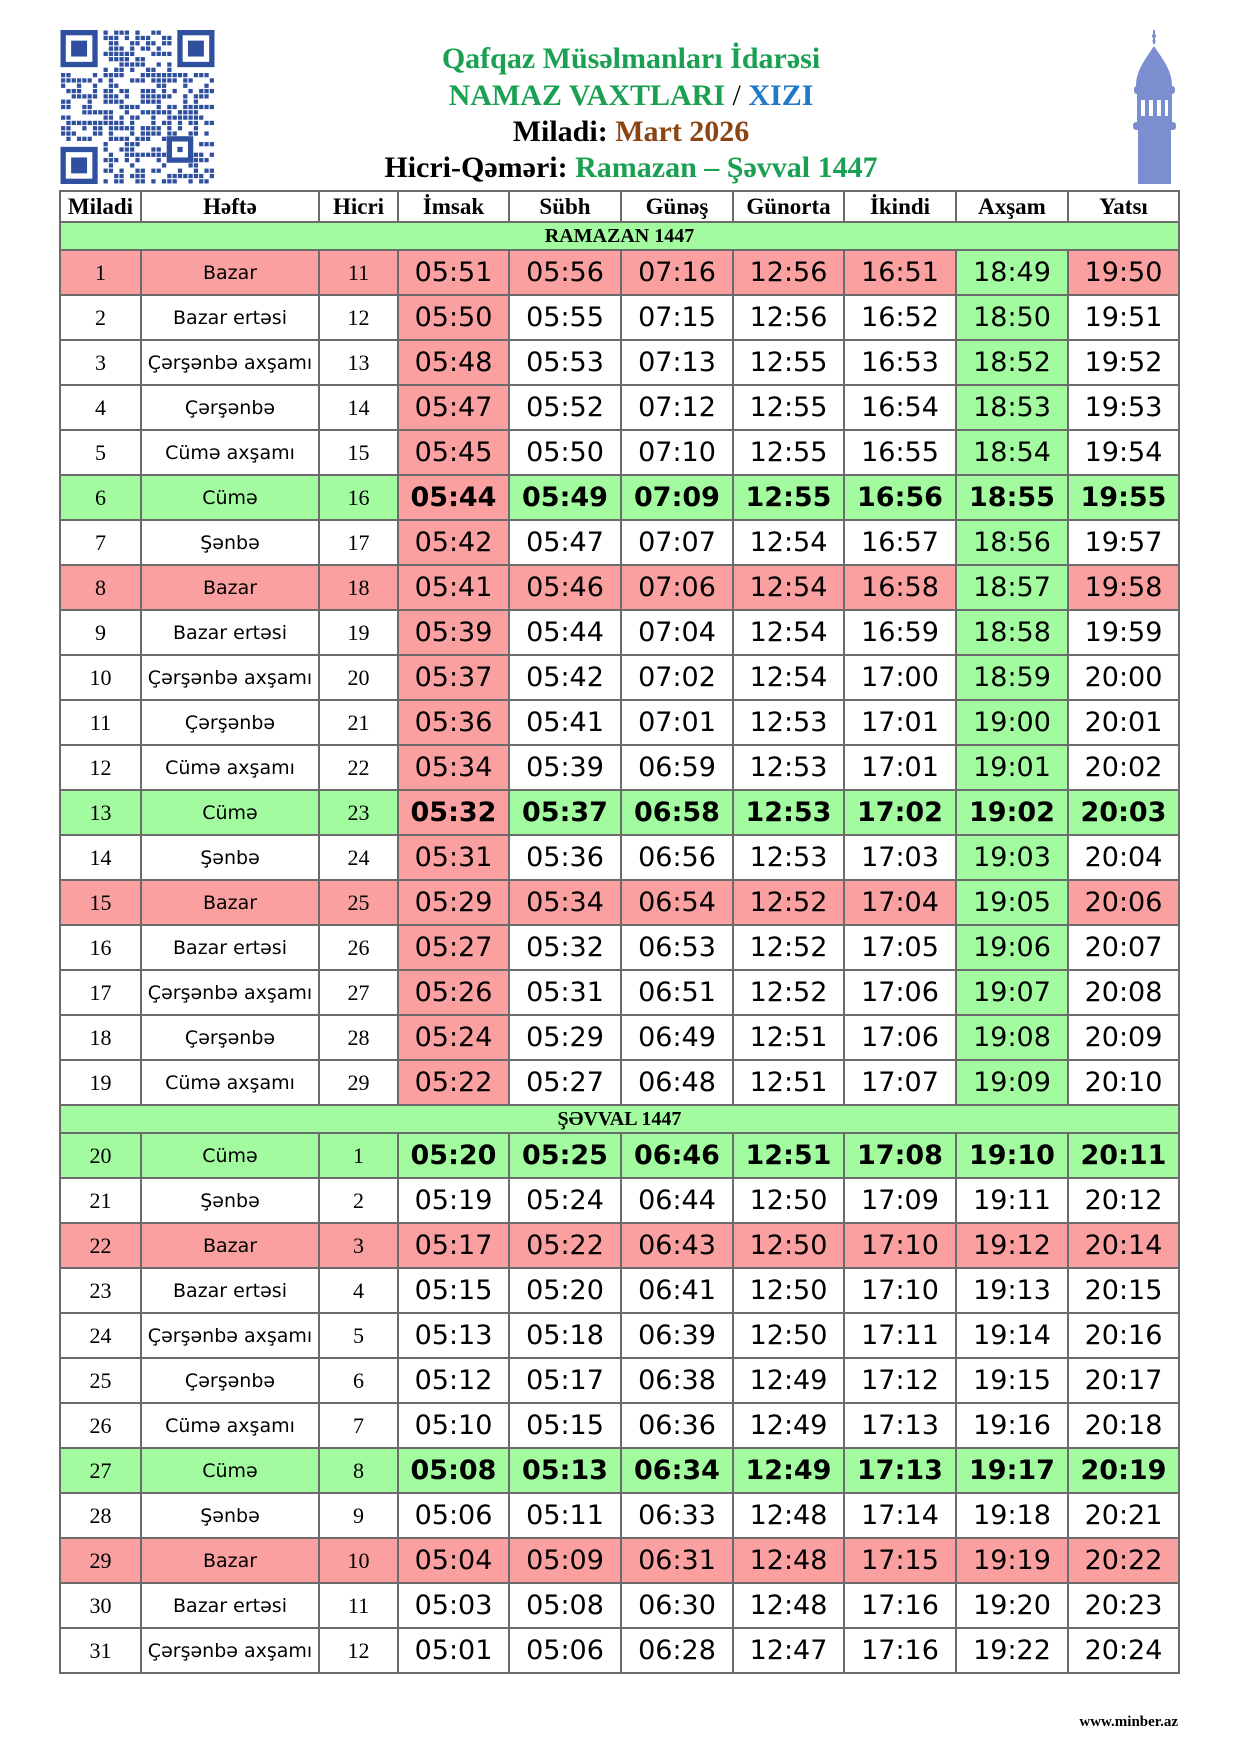 This screenshot has height=1754, width=1240. I want to click on time-Axşam: 19:01, so click(1012, 767).